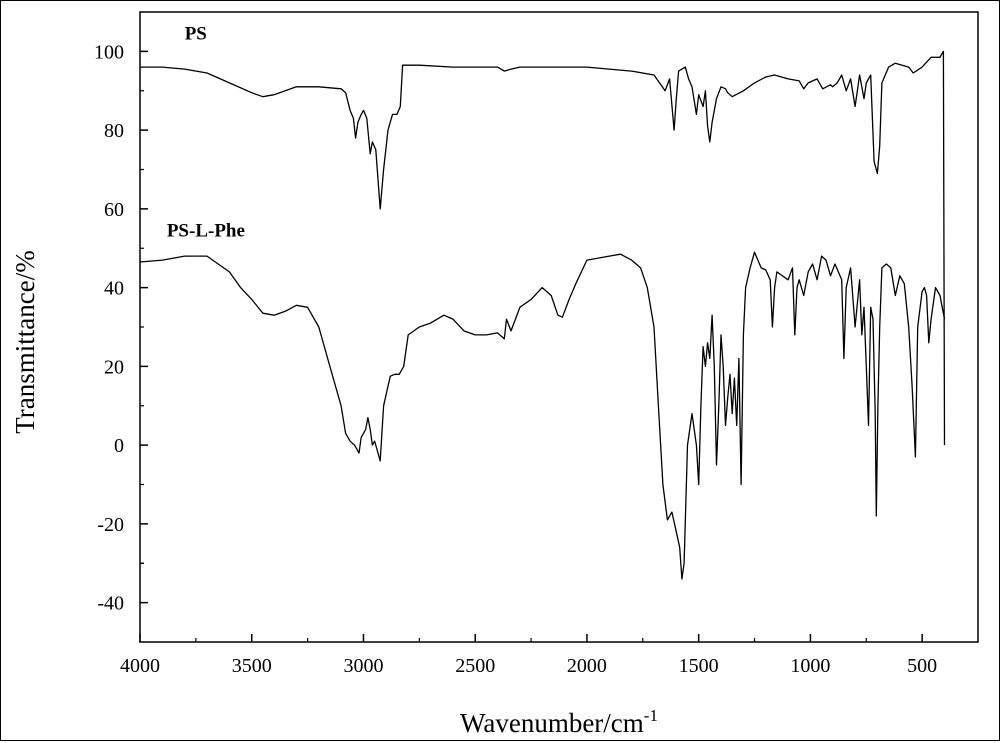 This screenshot has width=1002, height=743. What do you see at coordinates (699, 666) in the screenshot?
I see `x-tick-label: 1500` at bounding box center [699, 666].